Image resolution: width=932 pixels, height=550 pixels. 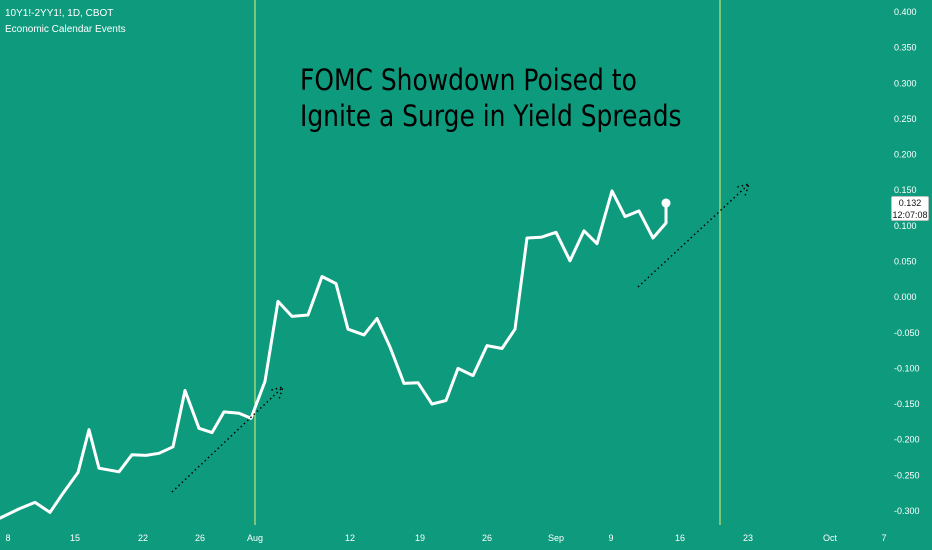 I want to click on annotation-line-2: Ignite a Surge in Yield Spreads, so click(x=491, y=116).